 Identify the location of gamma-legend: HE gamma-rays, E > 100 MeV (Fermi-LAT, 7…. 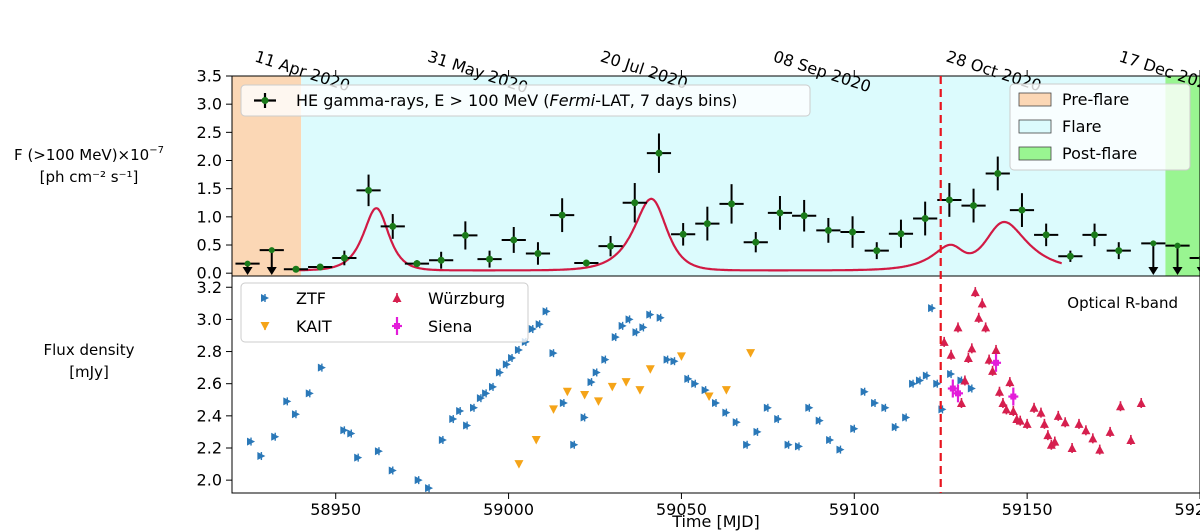
(525, 100).